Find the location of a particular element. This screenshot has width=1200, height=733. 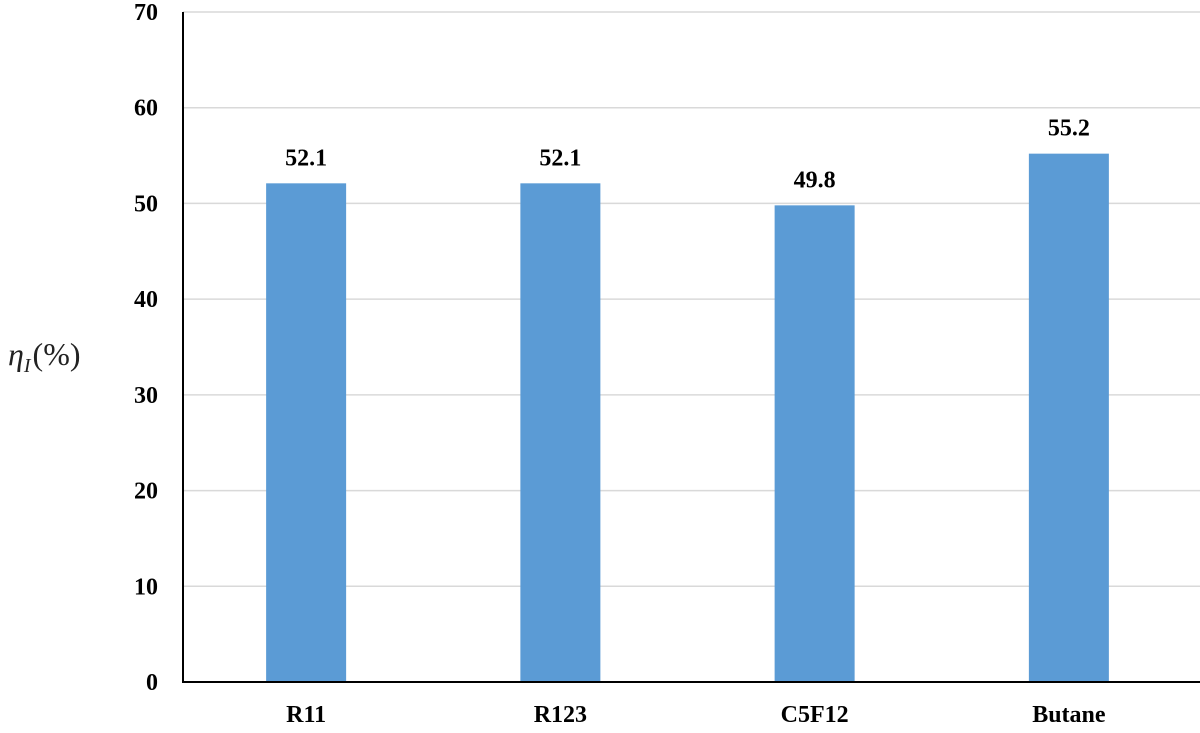

y-tick-label: 70 is located at coordinates (146, 13).